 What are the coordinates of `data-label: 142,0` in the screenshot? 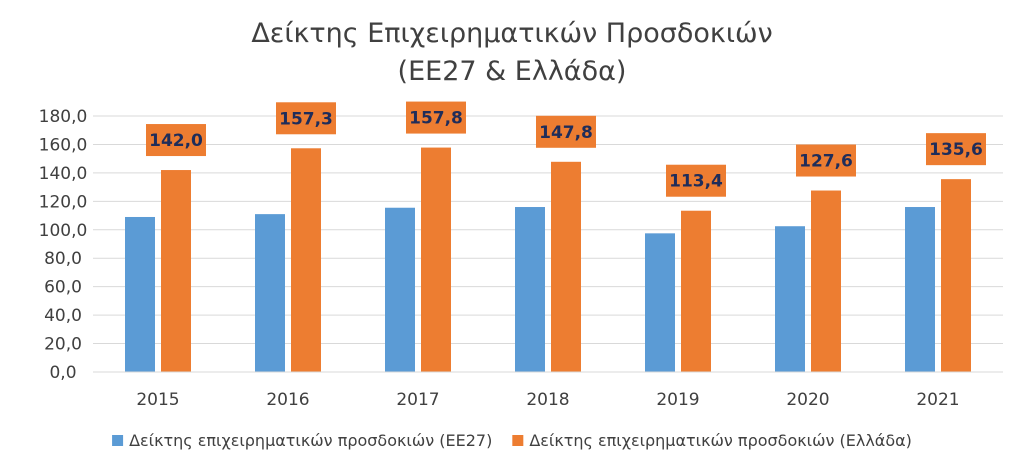 It's located at (176, 141).